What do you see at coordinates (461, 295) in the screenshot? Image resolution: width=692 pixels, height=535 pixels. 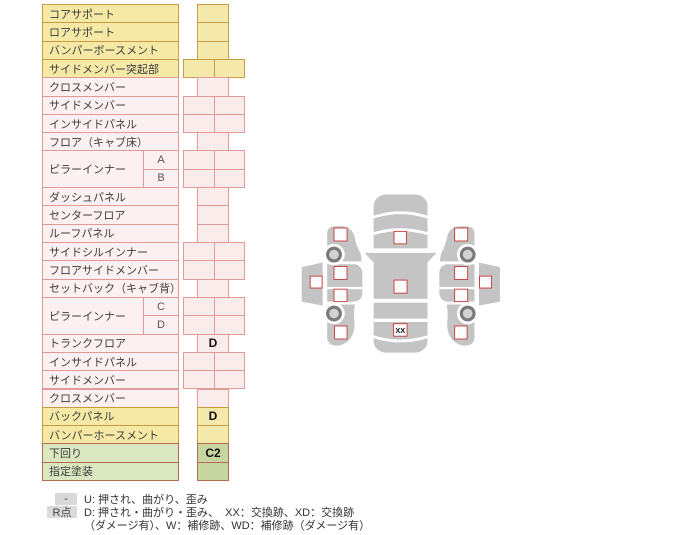 I see `checkpoint-right-rear-door` at bounding box center [461, 295].